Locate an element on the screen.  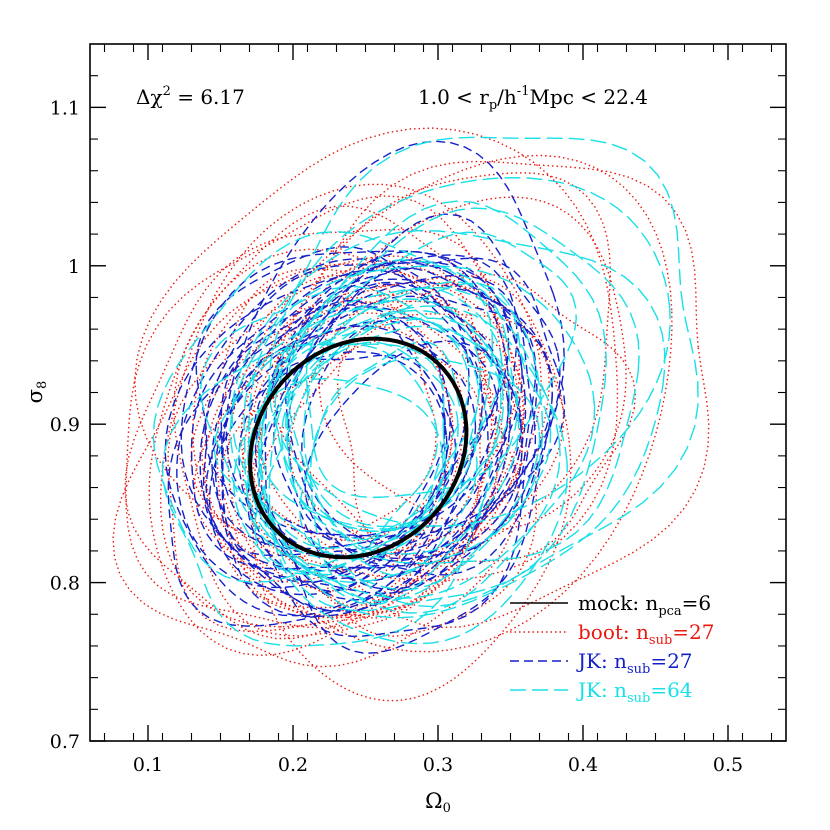
legend-label-main: boot: n is located at coordinates (613, 632).